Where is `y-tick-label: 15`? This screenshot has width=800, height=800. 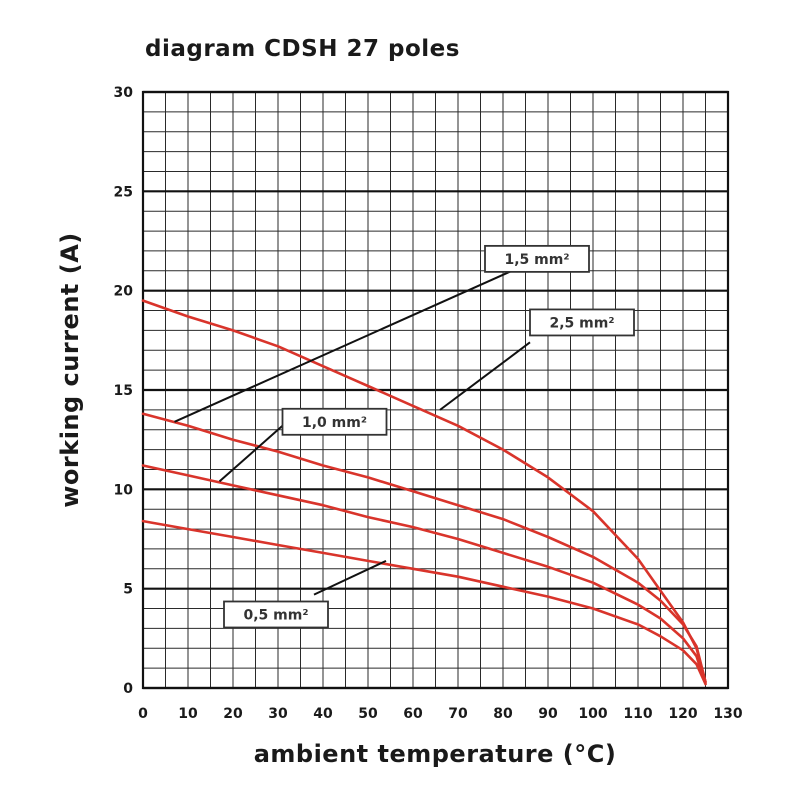 y-tick-label: 15 is located at coordinates (123, 391).